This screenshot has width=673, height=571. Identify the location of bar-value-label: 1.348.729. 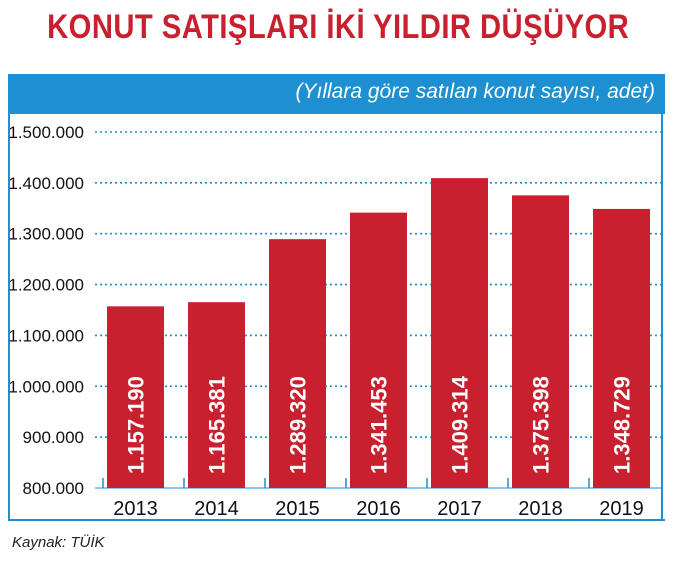
(622, 425).